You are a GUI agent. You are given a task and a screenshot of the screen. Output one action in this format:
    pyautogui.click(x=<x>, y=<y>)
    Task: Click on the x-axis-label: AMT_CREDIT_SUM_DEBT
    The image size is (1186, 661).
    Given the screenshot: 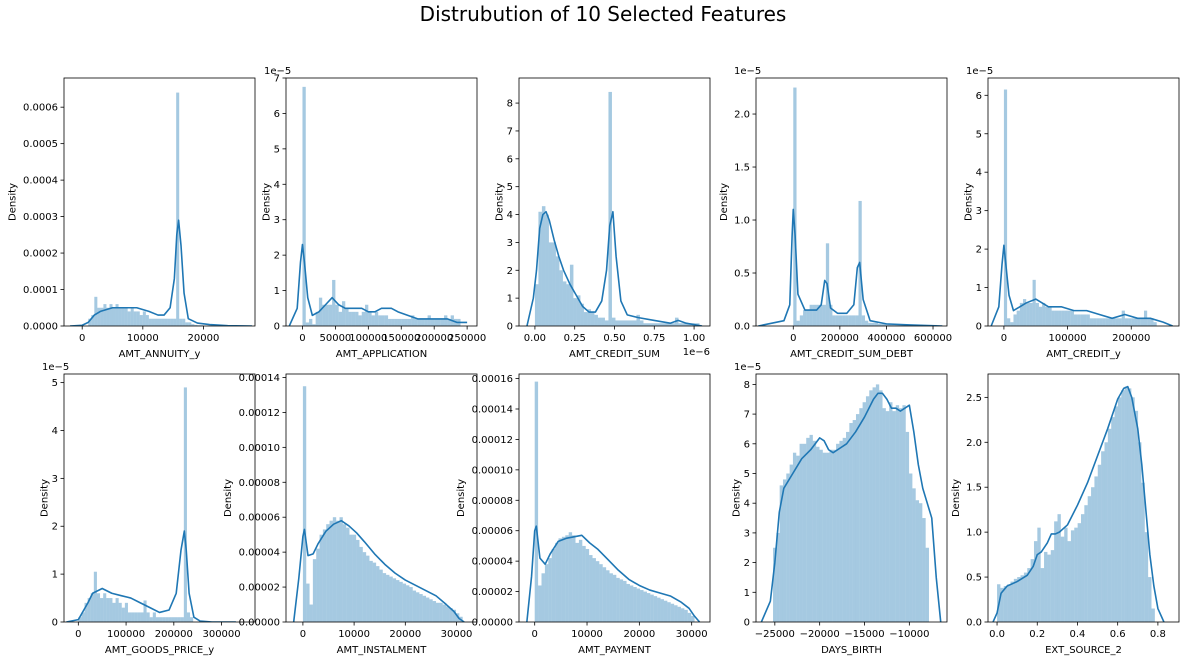 What is the action you would take?
    pyautogui.click(x=852, y=354)
    